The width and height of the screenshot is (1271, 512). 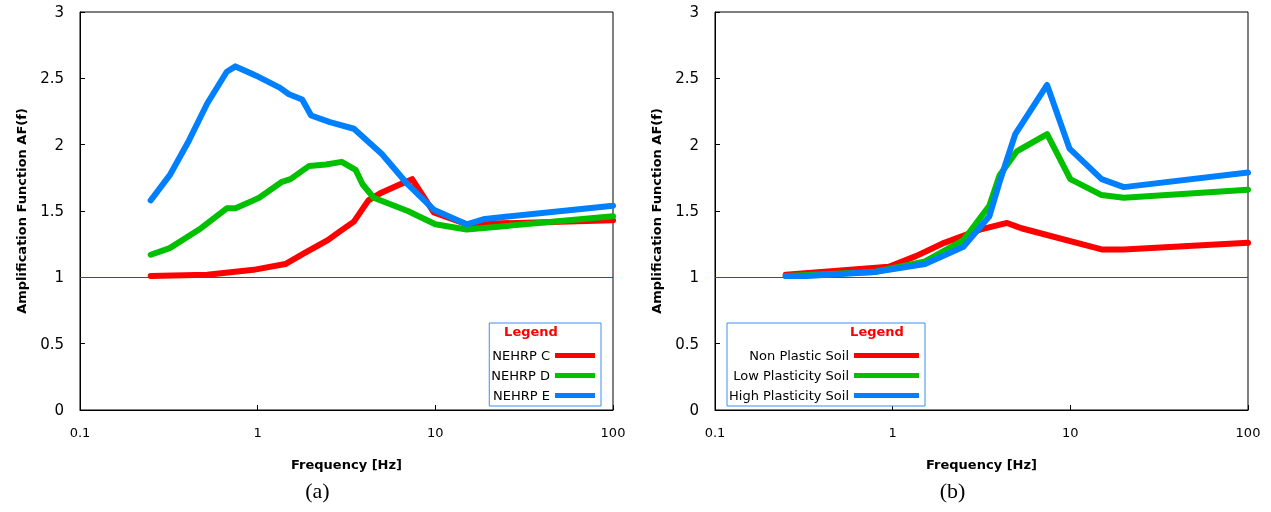 I want to click on legend-label: NEHRP E, so click(x=521, y=395).